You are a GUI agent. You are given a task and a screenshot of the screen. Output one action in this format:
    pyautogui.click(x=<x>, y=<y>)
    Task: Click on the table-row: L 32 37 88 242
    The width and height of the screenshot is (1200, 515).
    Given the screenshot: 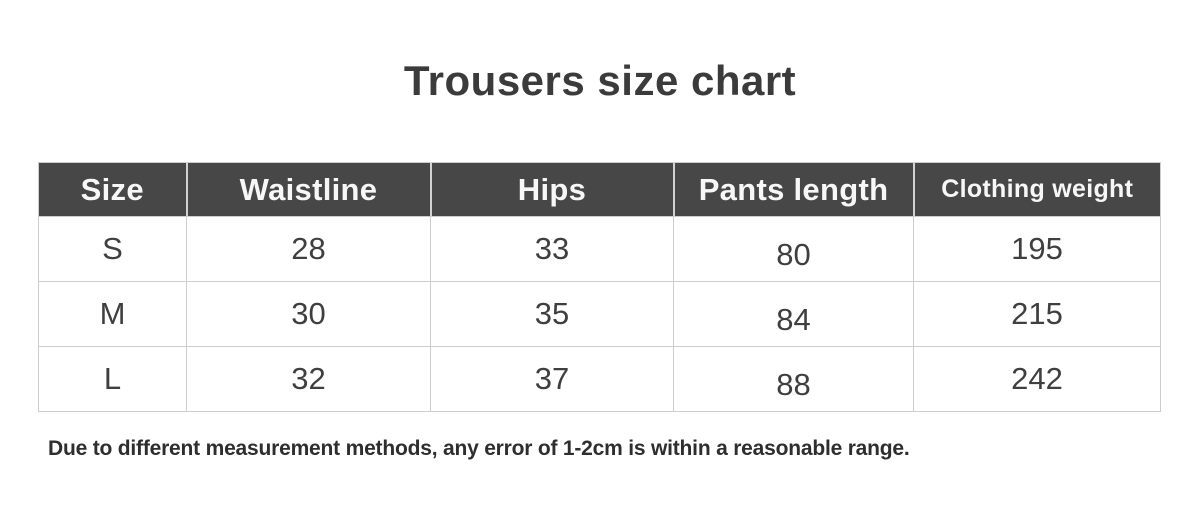 What is the action you would take?
    pyautogui.click(x=599, y=379)
    